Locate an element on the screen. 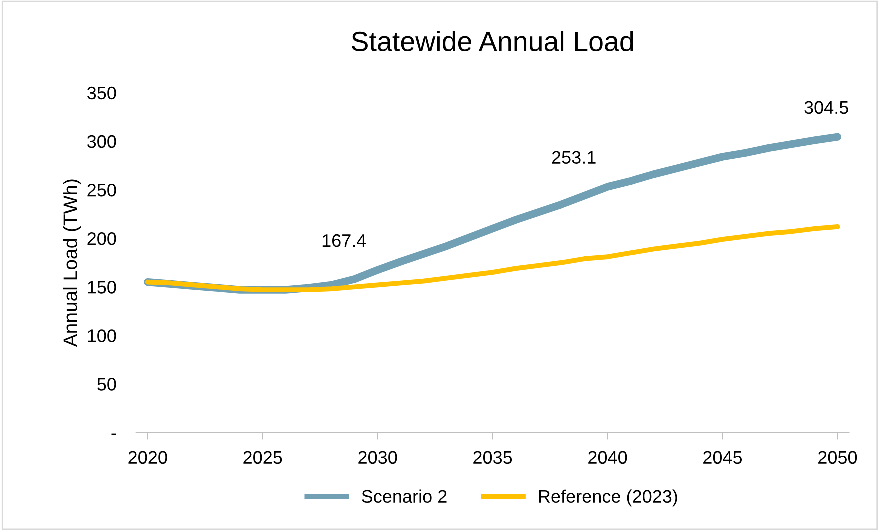 Image resolution: width=880 pixels, height=531 pixels. y-axis-title: Annual Load (TWh) is located at coordinates (72, 264).